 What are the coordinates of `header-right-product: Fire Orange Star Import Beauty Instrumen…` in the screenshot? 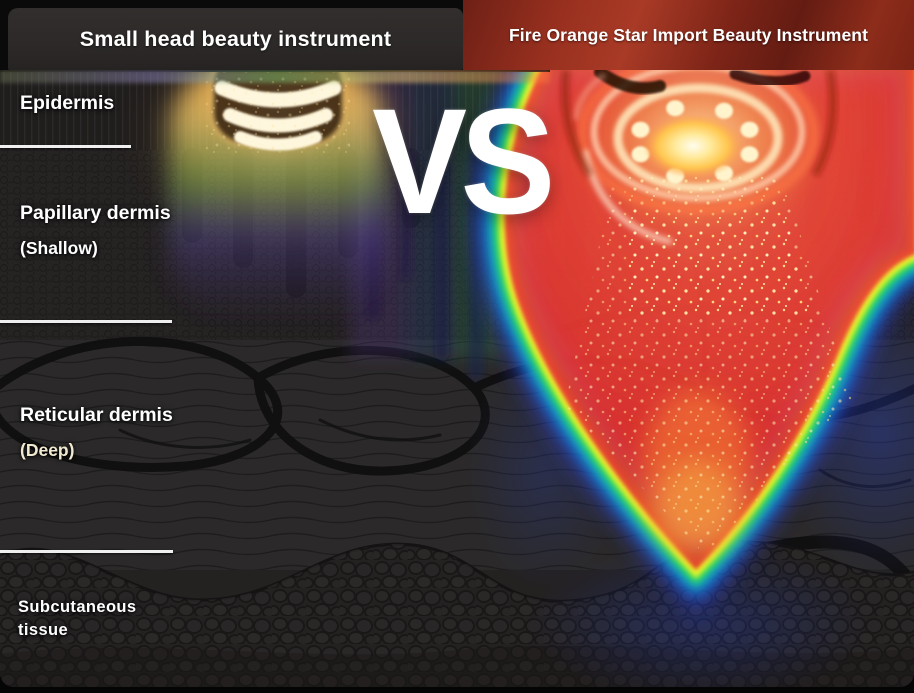 It's located at (688, 35).